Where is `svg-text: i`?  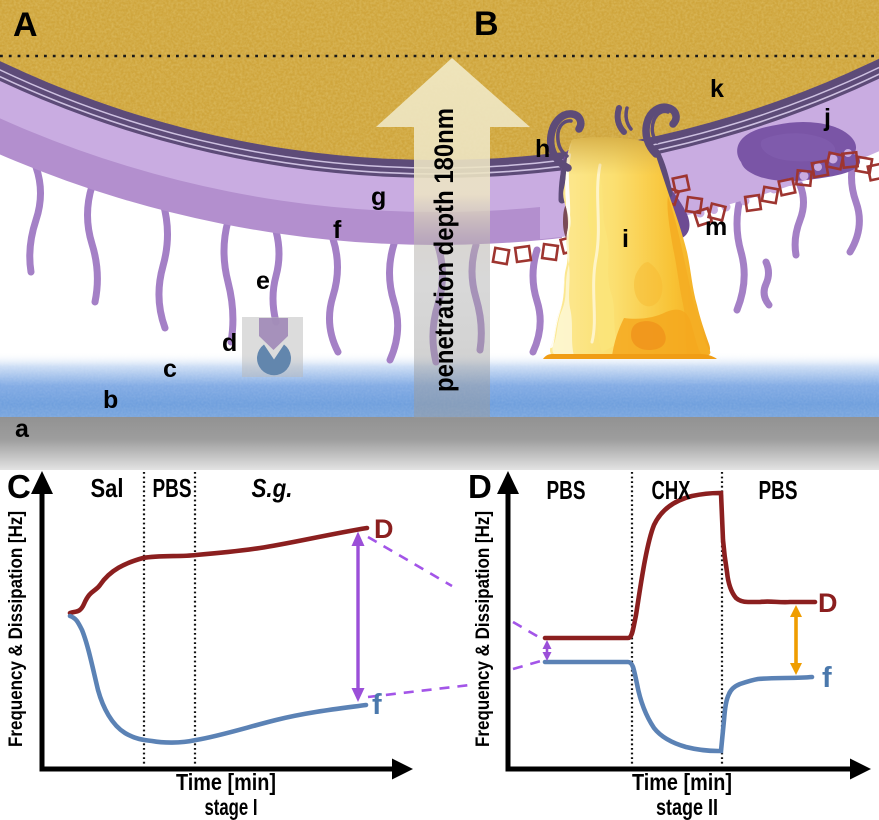
svg-text: i is located at coordinates (625, 239).